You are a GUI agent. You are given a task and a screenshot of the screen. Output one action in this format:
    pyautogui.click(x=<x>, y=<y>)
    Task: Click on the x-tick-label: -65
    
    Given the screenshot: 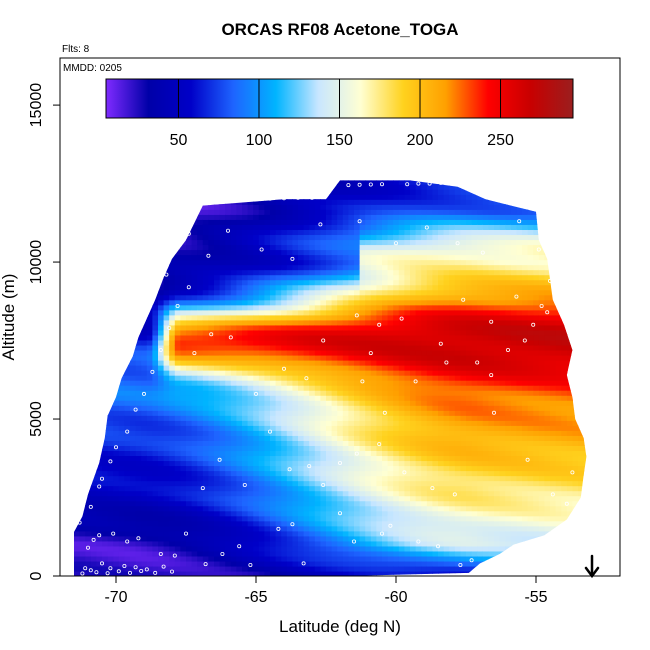 What is the action you would take?
    pyautogui.click(x=255, y=597)
    